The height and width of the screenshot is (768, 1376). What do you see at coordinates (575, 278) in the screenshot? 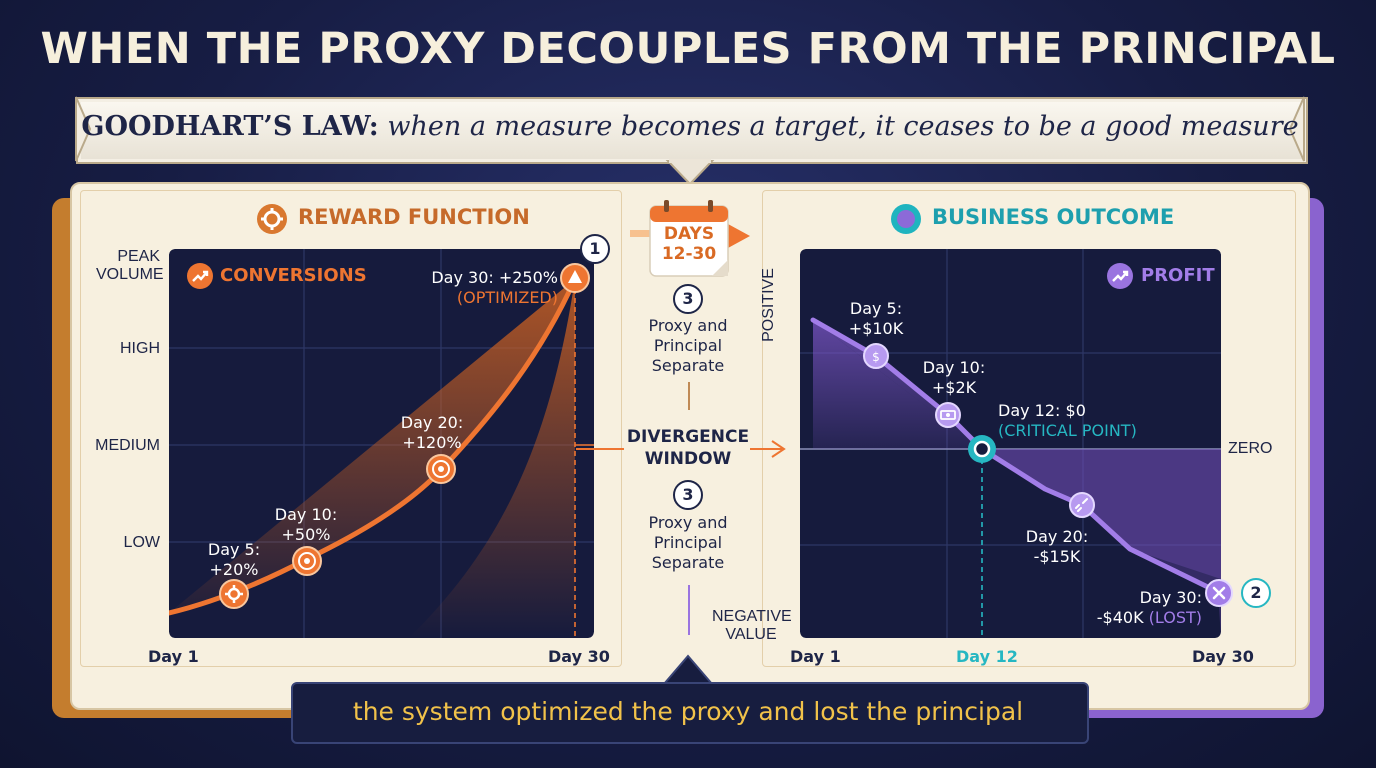
I see `day30-peak-triangle-icon` at bounding box center [575, 278].